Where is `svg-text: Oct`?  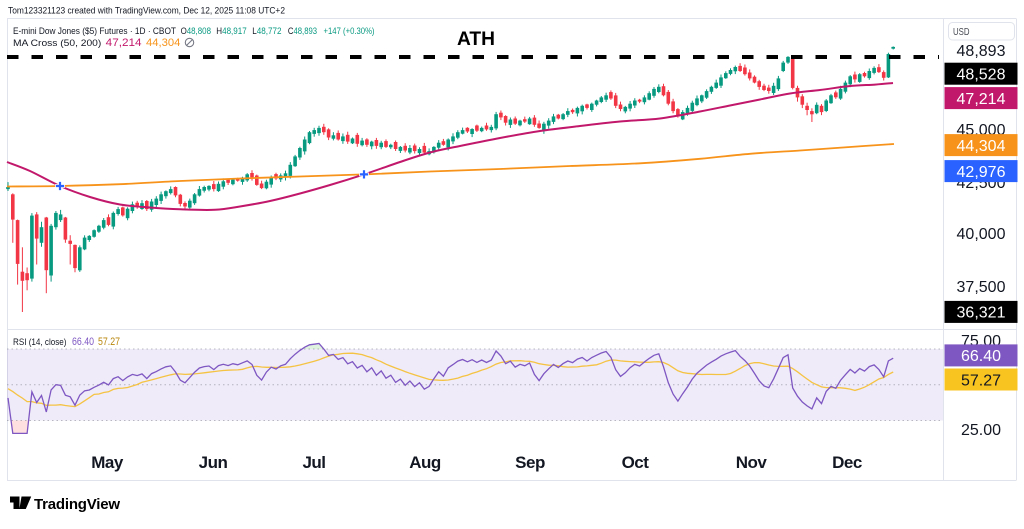
svg-text: Oct is located at coordinates (636, 462).